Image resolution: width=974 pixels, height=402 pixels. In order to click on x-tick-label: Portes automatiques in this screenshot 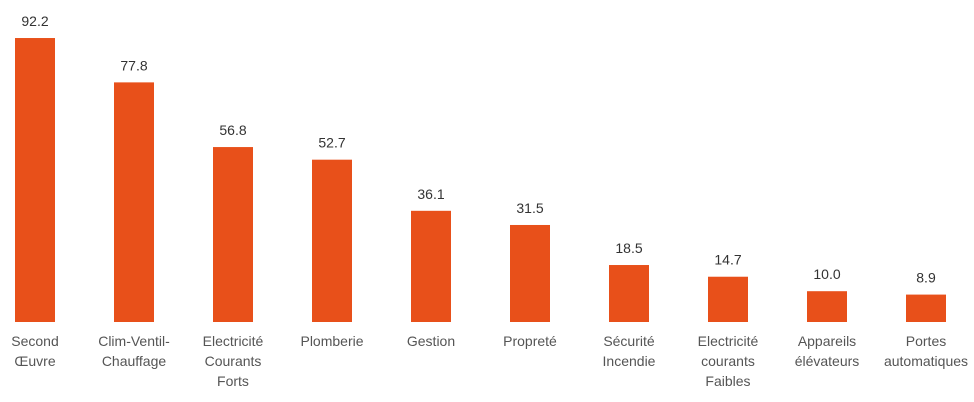, I will do `click(926, 351)`.